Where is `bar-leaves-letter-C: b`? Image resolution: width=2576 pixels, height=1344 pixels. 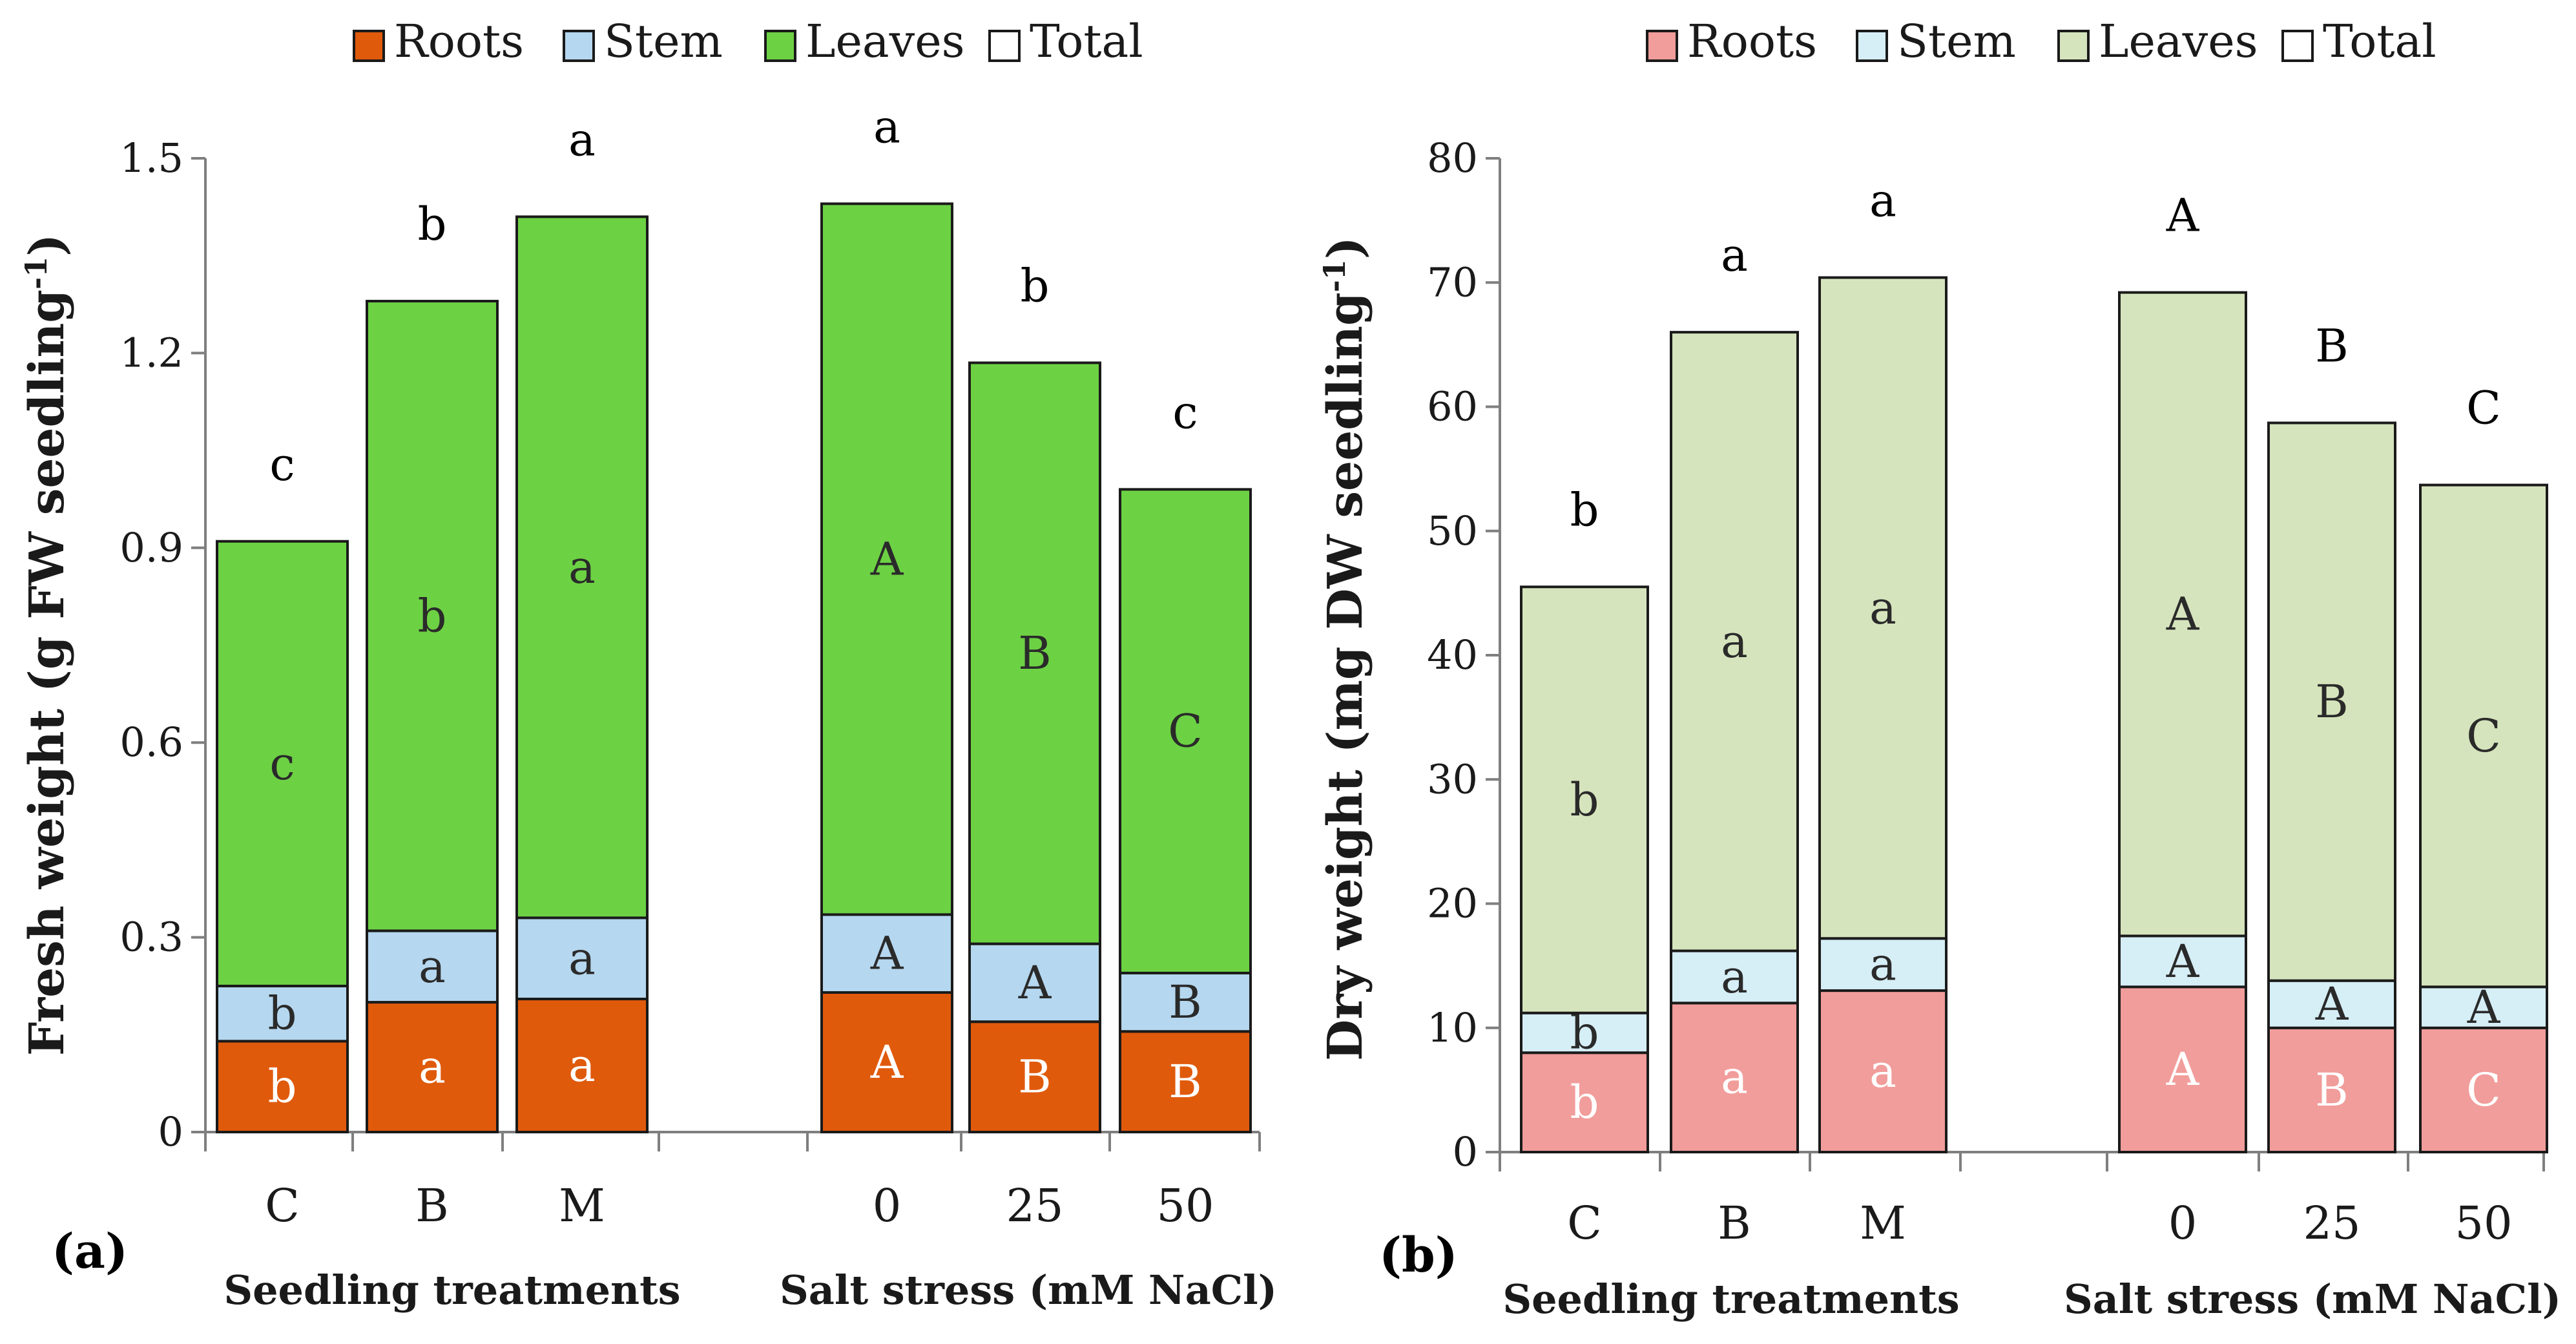 bar-leaves-letter-C: b is located at coordinates (1584, 800).